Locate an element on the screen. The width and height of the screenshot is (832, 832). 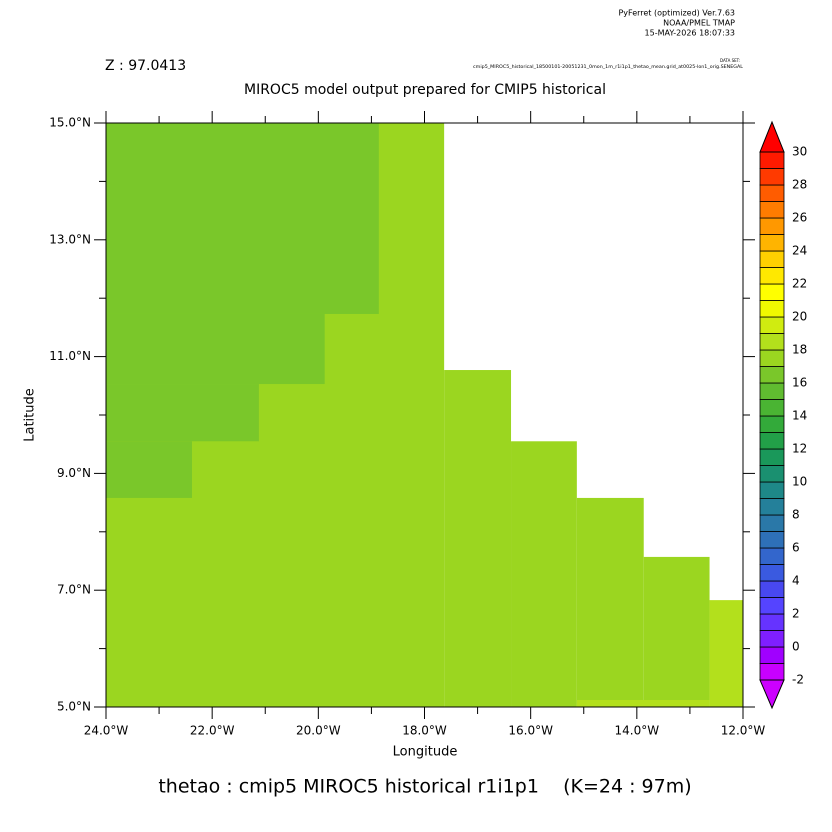
colorbar-tick-label: 28 is located at coordinates (799, 185).